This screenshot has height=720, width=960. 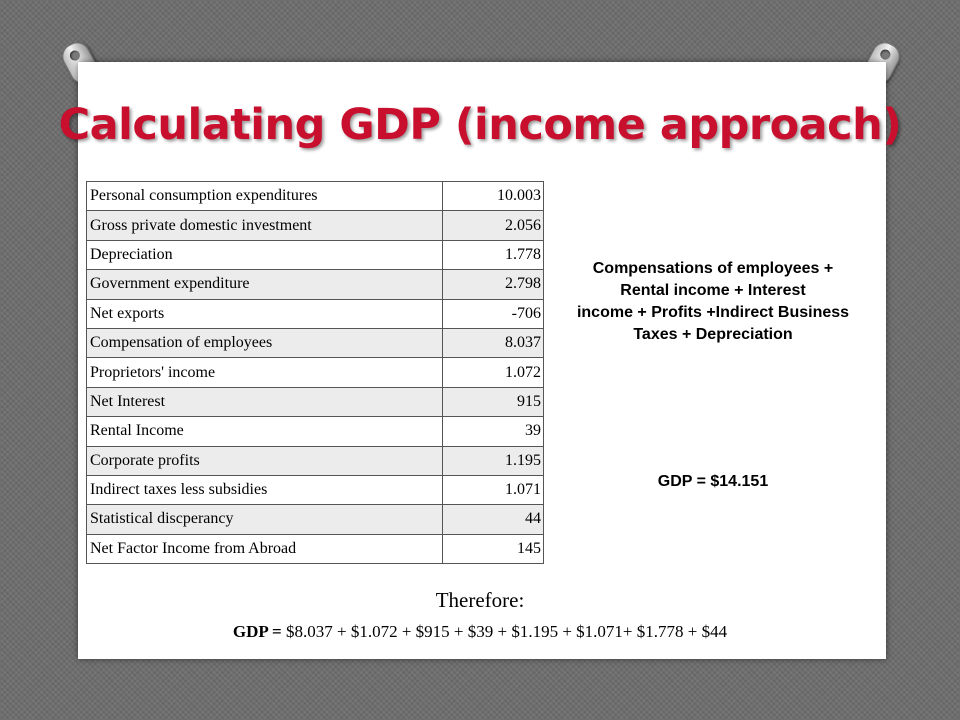 I want to click on table-row: Personal consumption expenditures 10.003, so click(x=315, y=196).